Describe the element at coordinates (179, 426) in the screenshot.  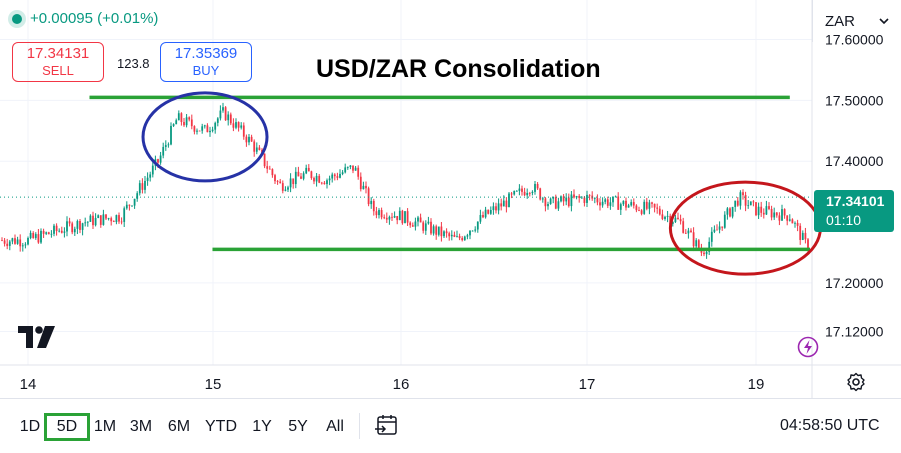
I see `range-button-6m: 6M` at that location.